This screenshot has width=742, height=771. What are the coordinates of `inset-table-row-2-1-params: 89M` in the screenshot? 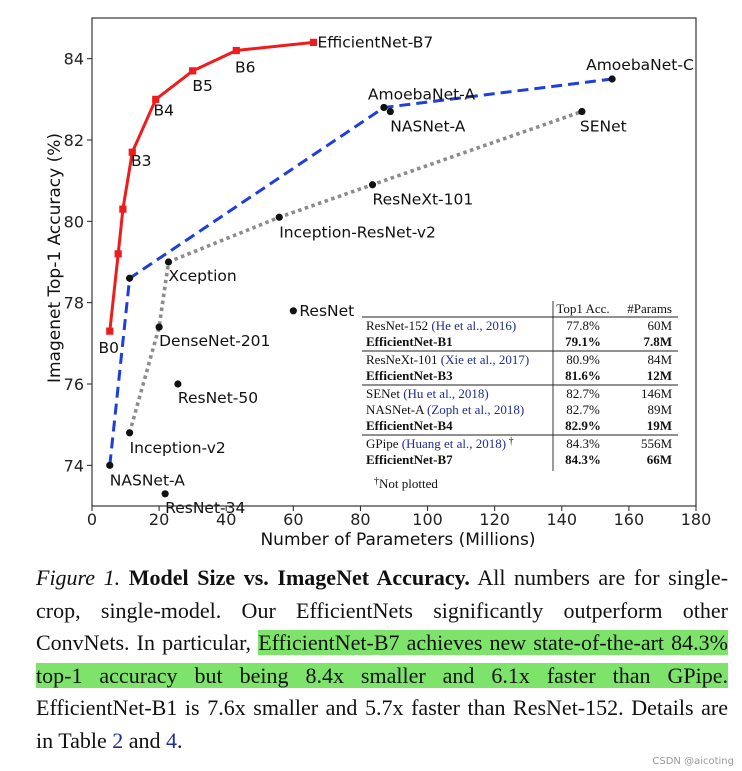 It's located at (659, 409).